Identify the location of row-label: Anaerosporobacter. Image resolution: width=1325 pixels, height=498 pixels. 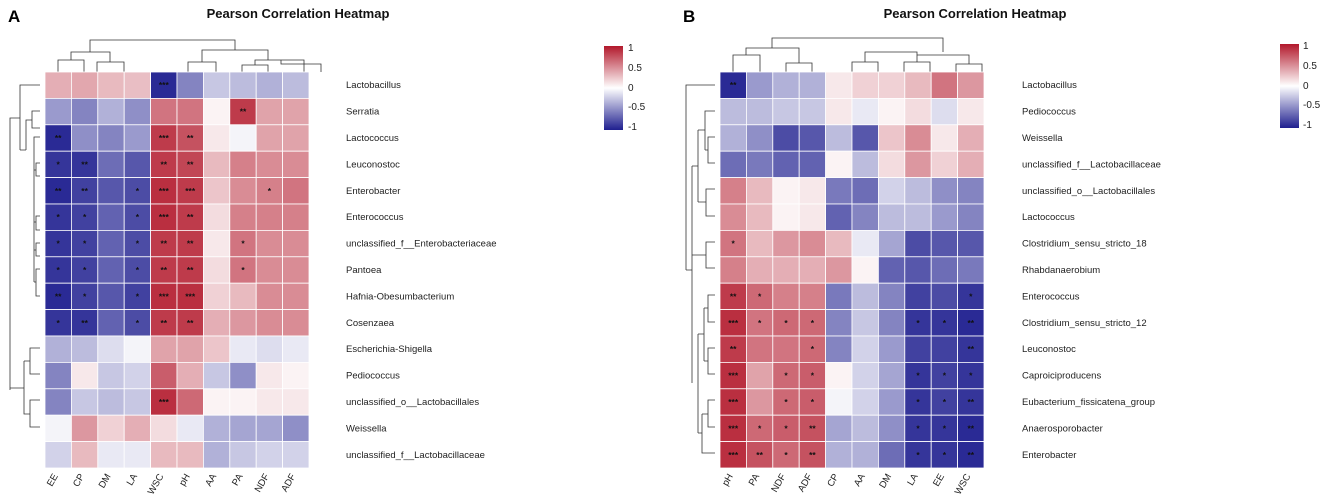
(1062, 428).